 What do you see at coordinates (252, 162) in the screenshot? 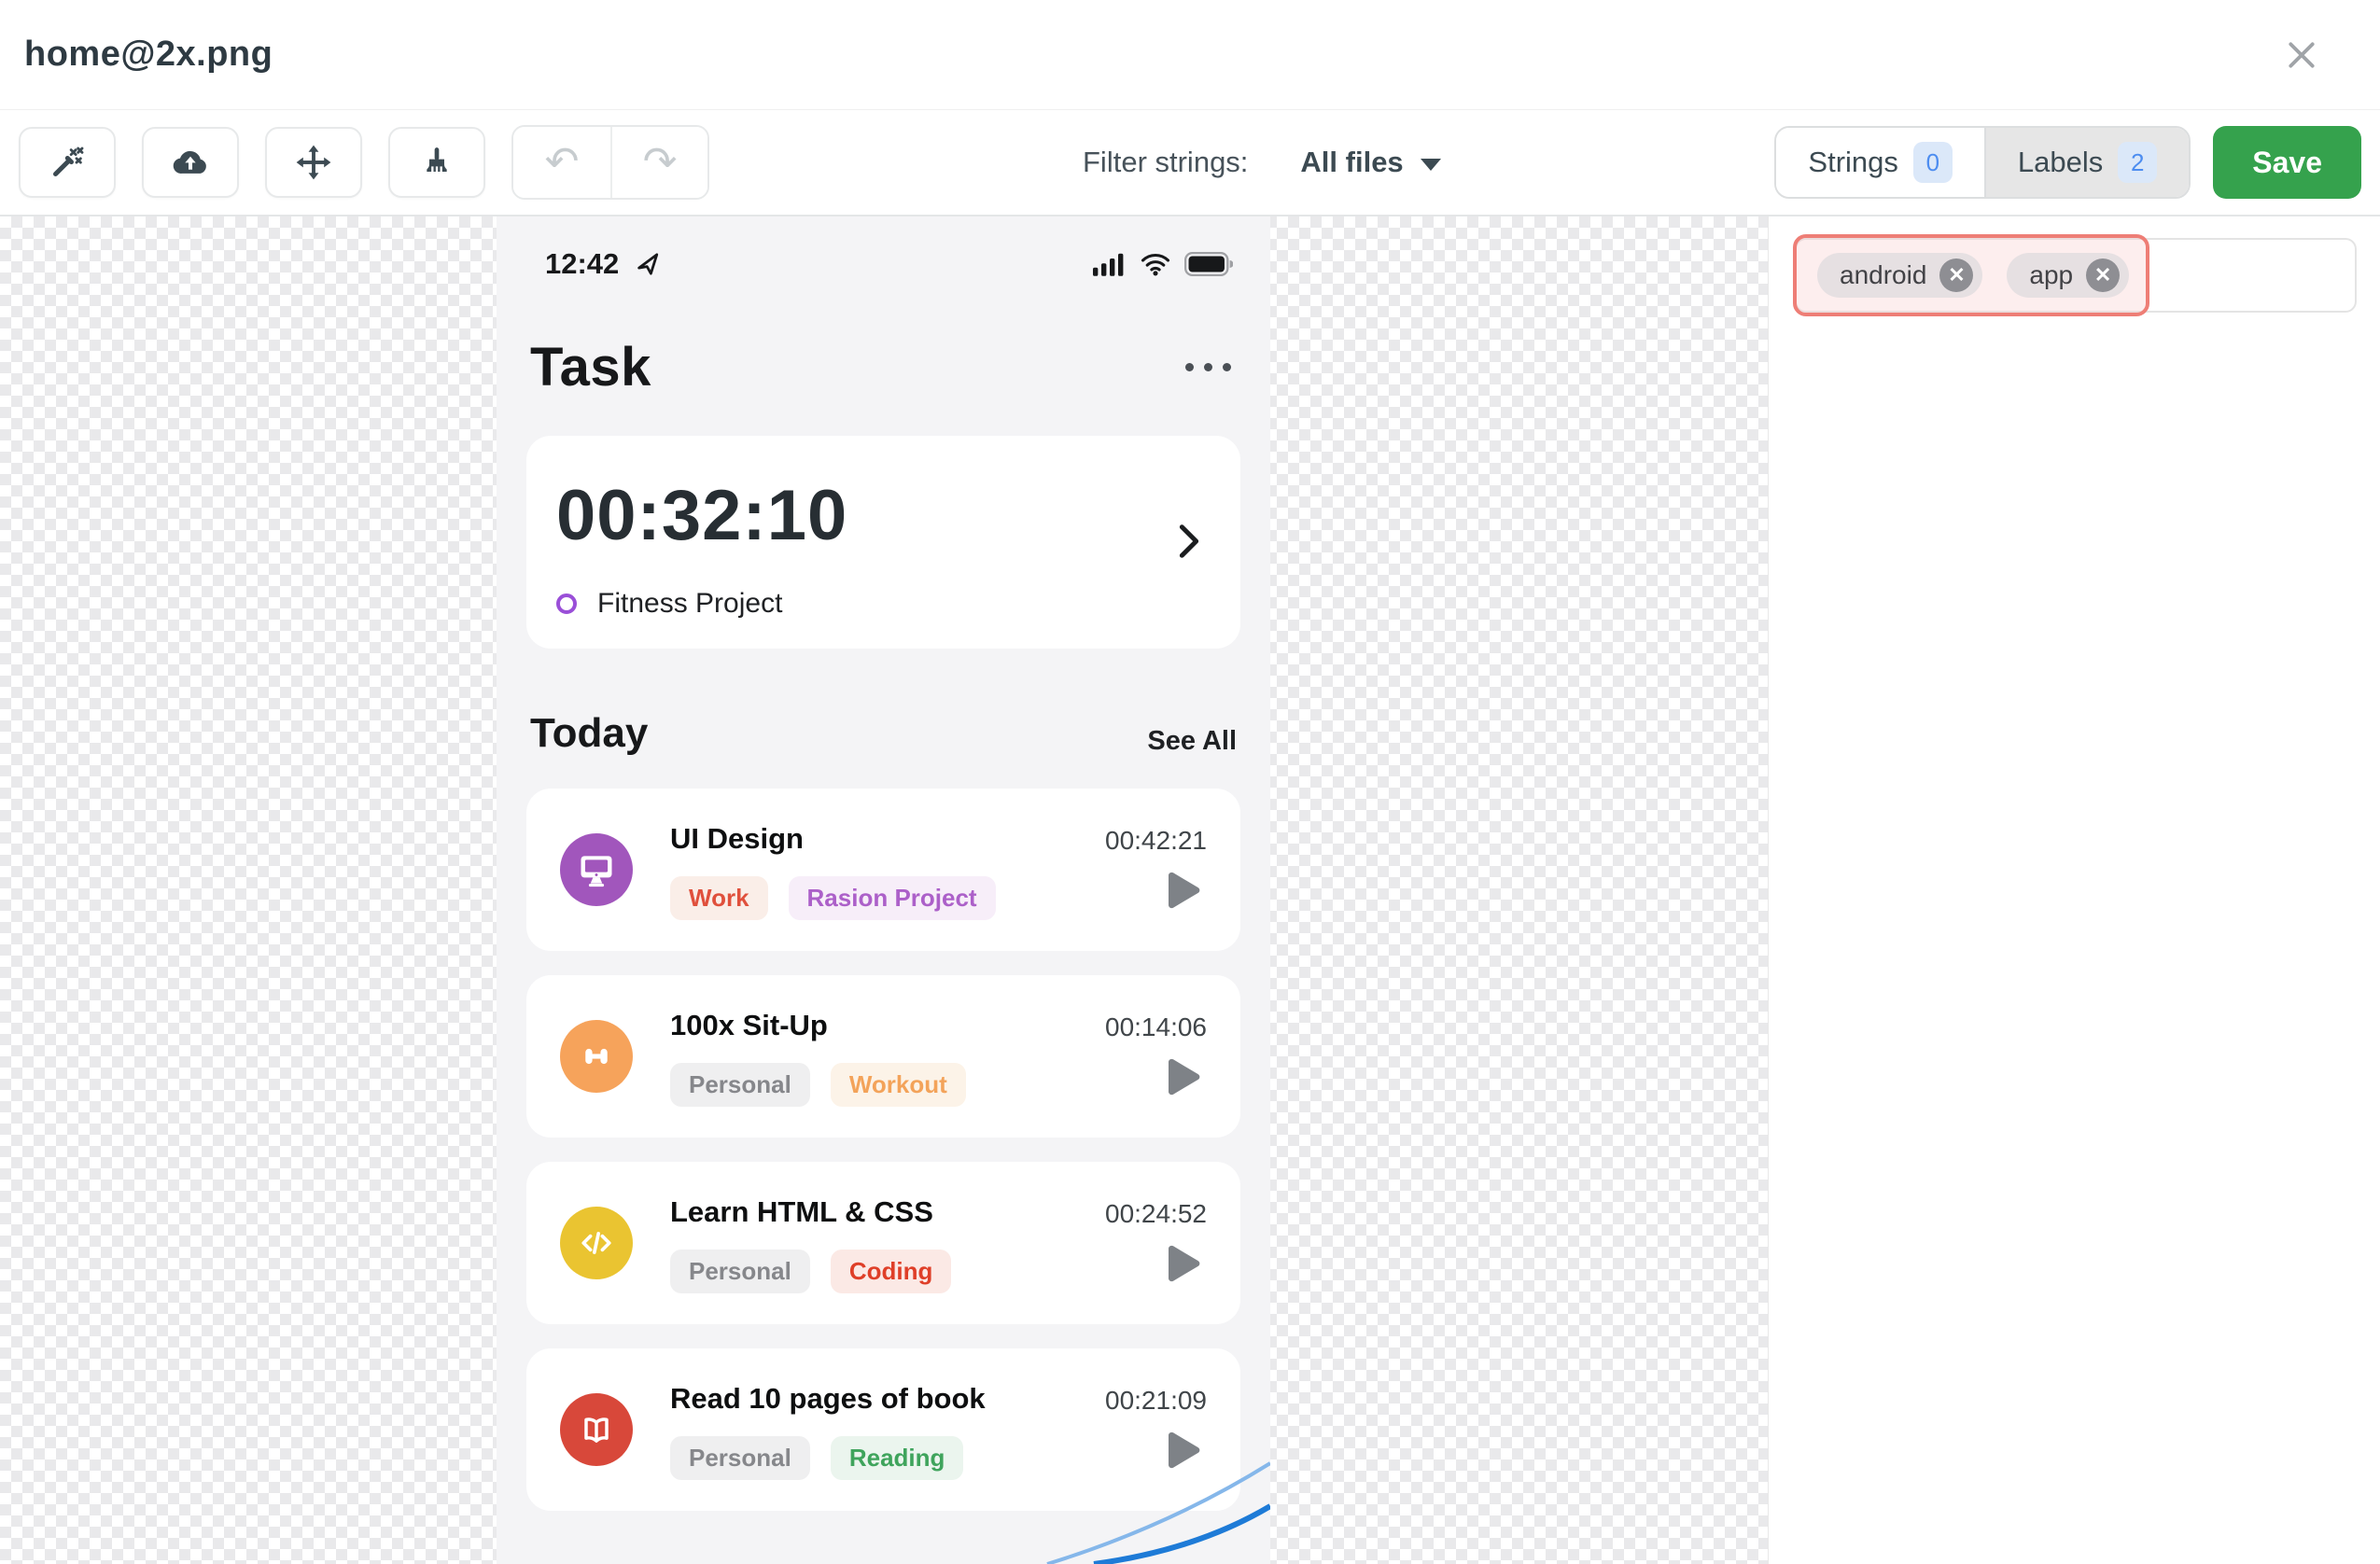
I see `tool-group` at bounding box center [252, 162].